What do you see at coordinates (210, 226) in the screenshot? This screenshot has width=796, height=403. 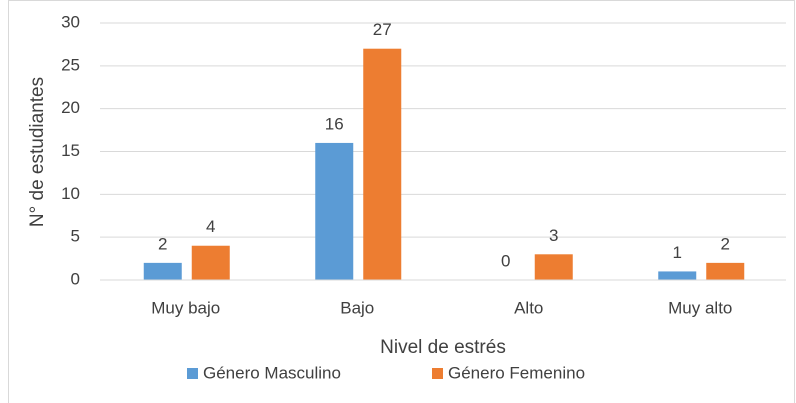 I see `data-label: 4` at bounding box center [210, 226].